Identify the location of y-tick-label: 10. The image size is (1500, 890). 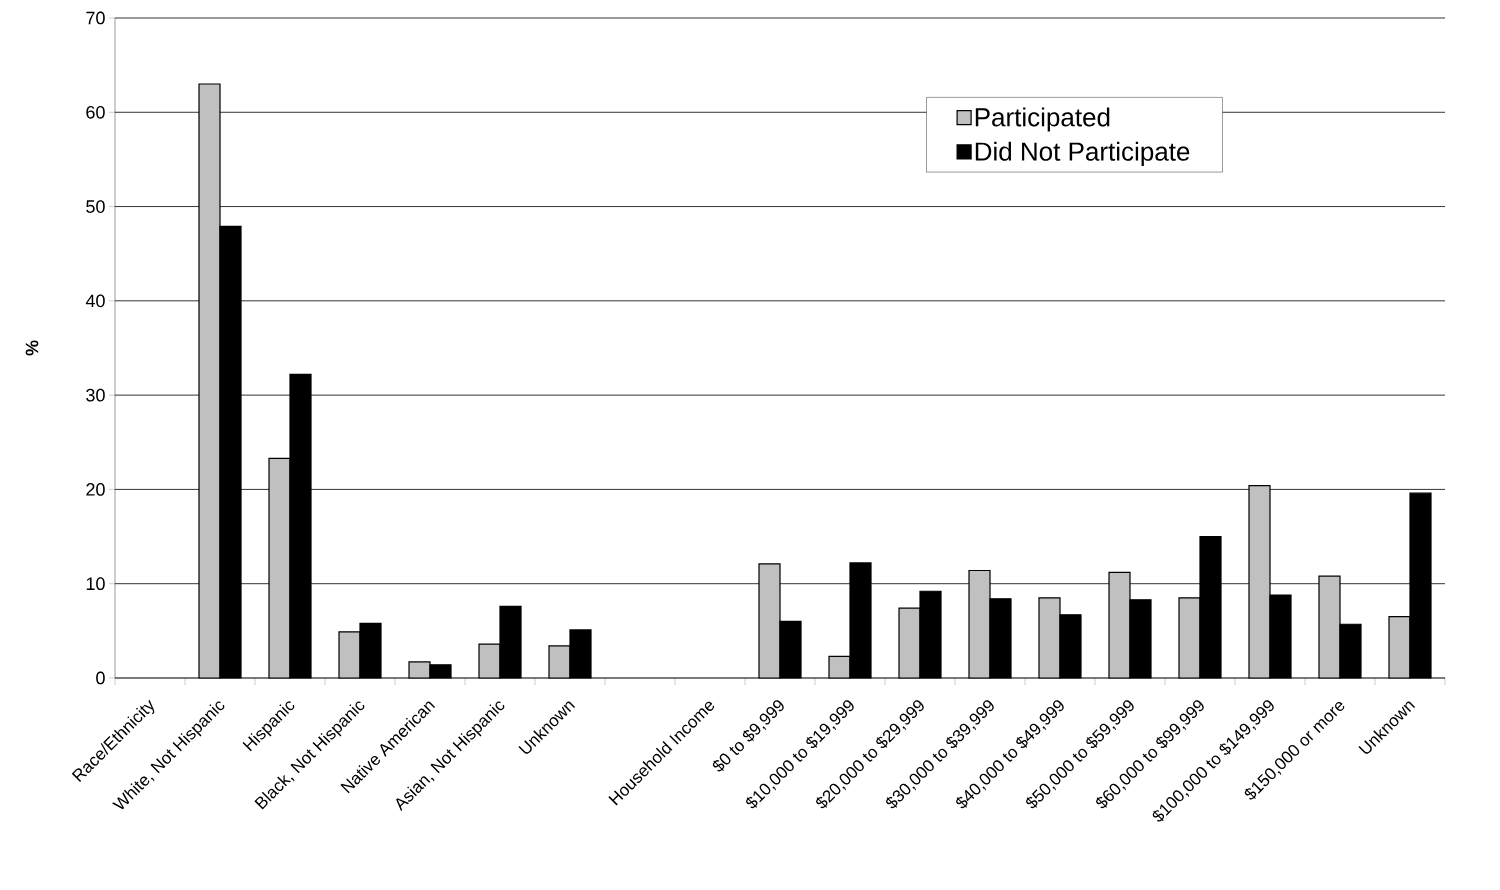
(95, 584).